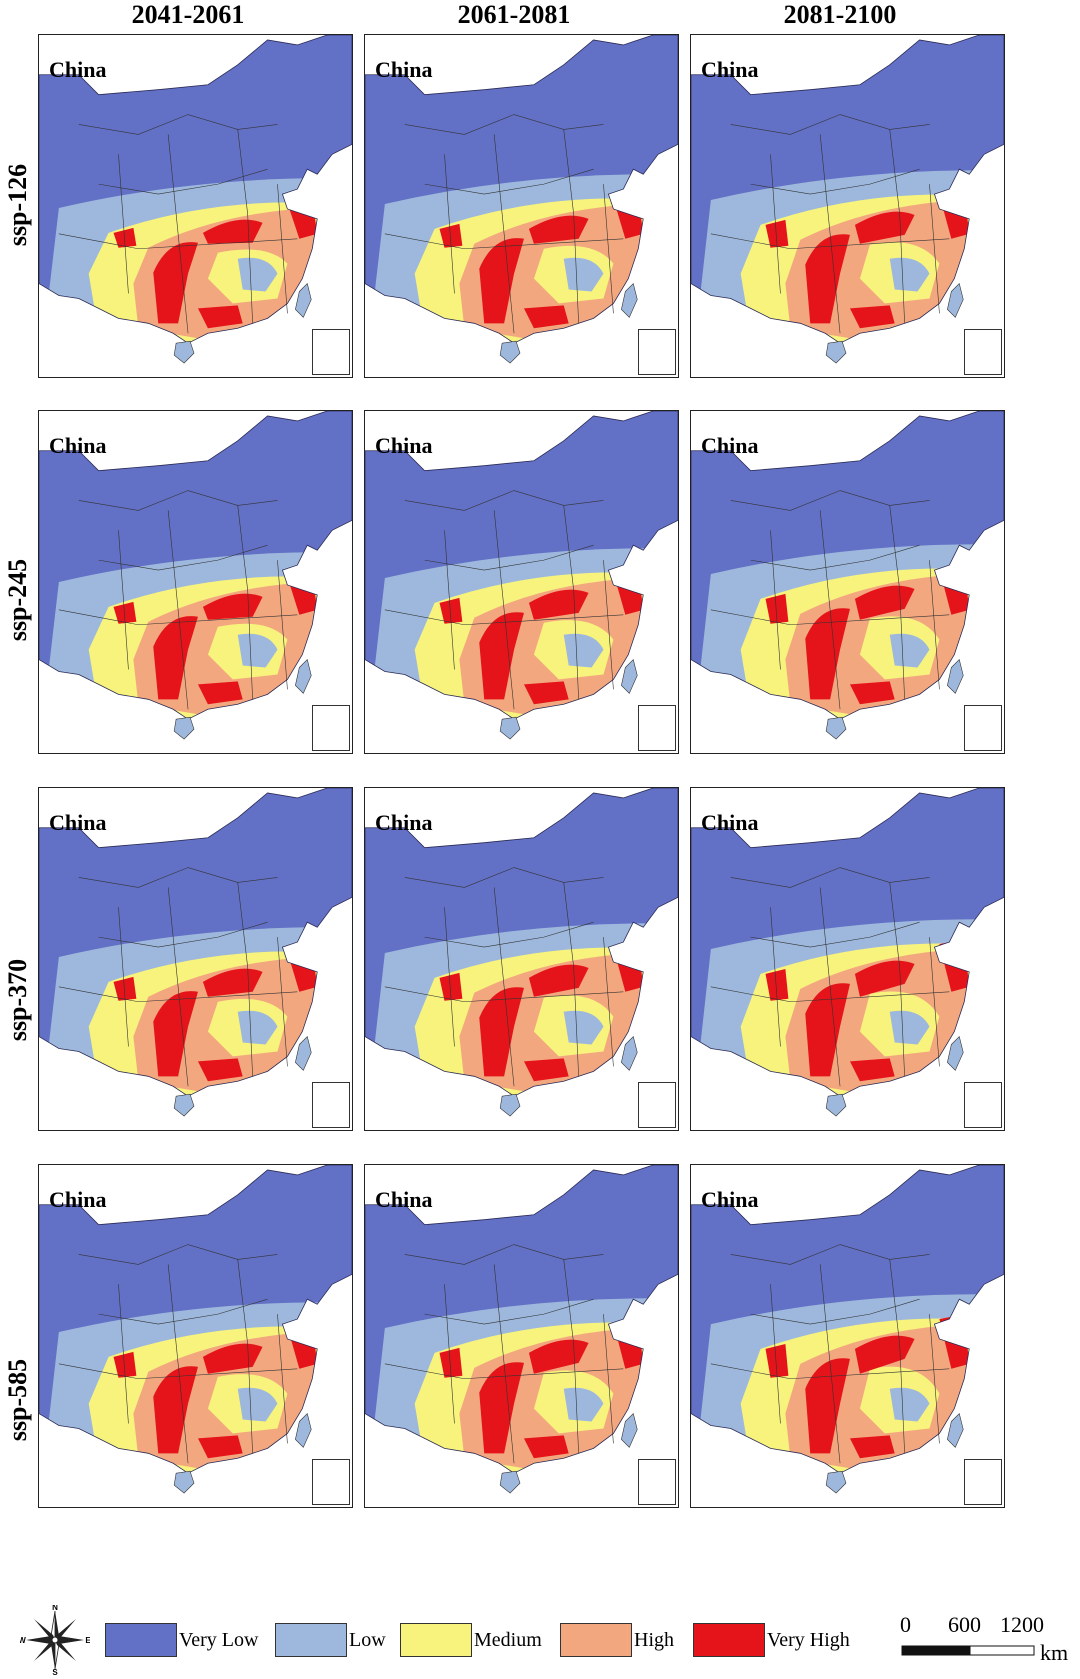 This screenshot has height=1679, width=1080. I want to click on legend-label: Very High, so click(808, 1639).